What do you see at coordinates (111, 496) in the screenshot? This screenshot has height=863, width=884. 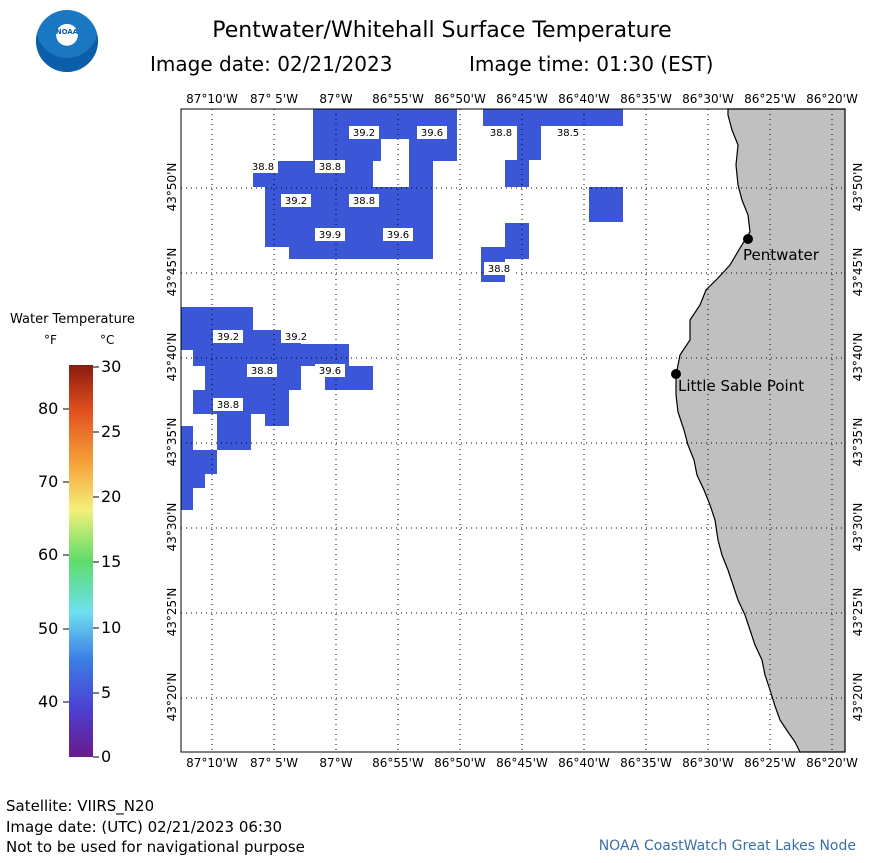 I see `legend-c-tick: 20` at bounding box center [111, 496].